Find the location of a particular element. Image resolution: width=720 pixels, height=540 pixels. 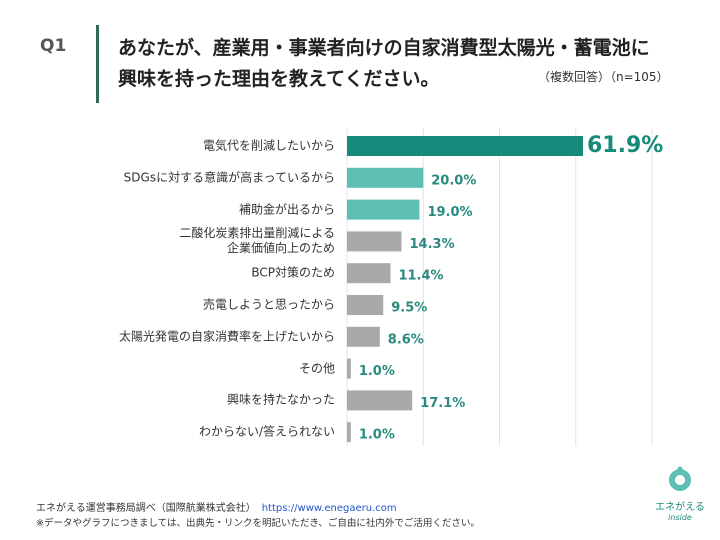

category-label: 補助金が出るから is located at coordinates (286, 209).